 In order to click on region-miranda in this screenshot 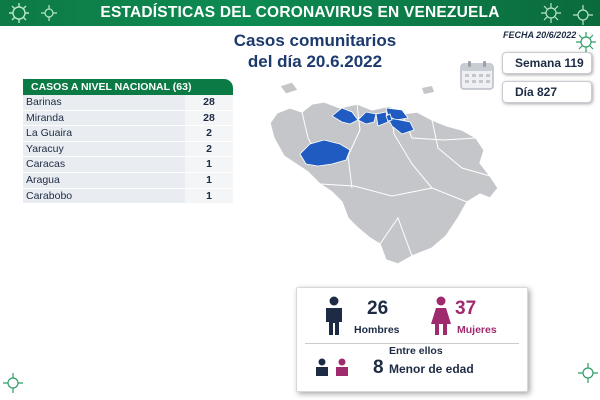, I will do `click(401, 126)`.